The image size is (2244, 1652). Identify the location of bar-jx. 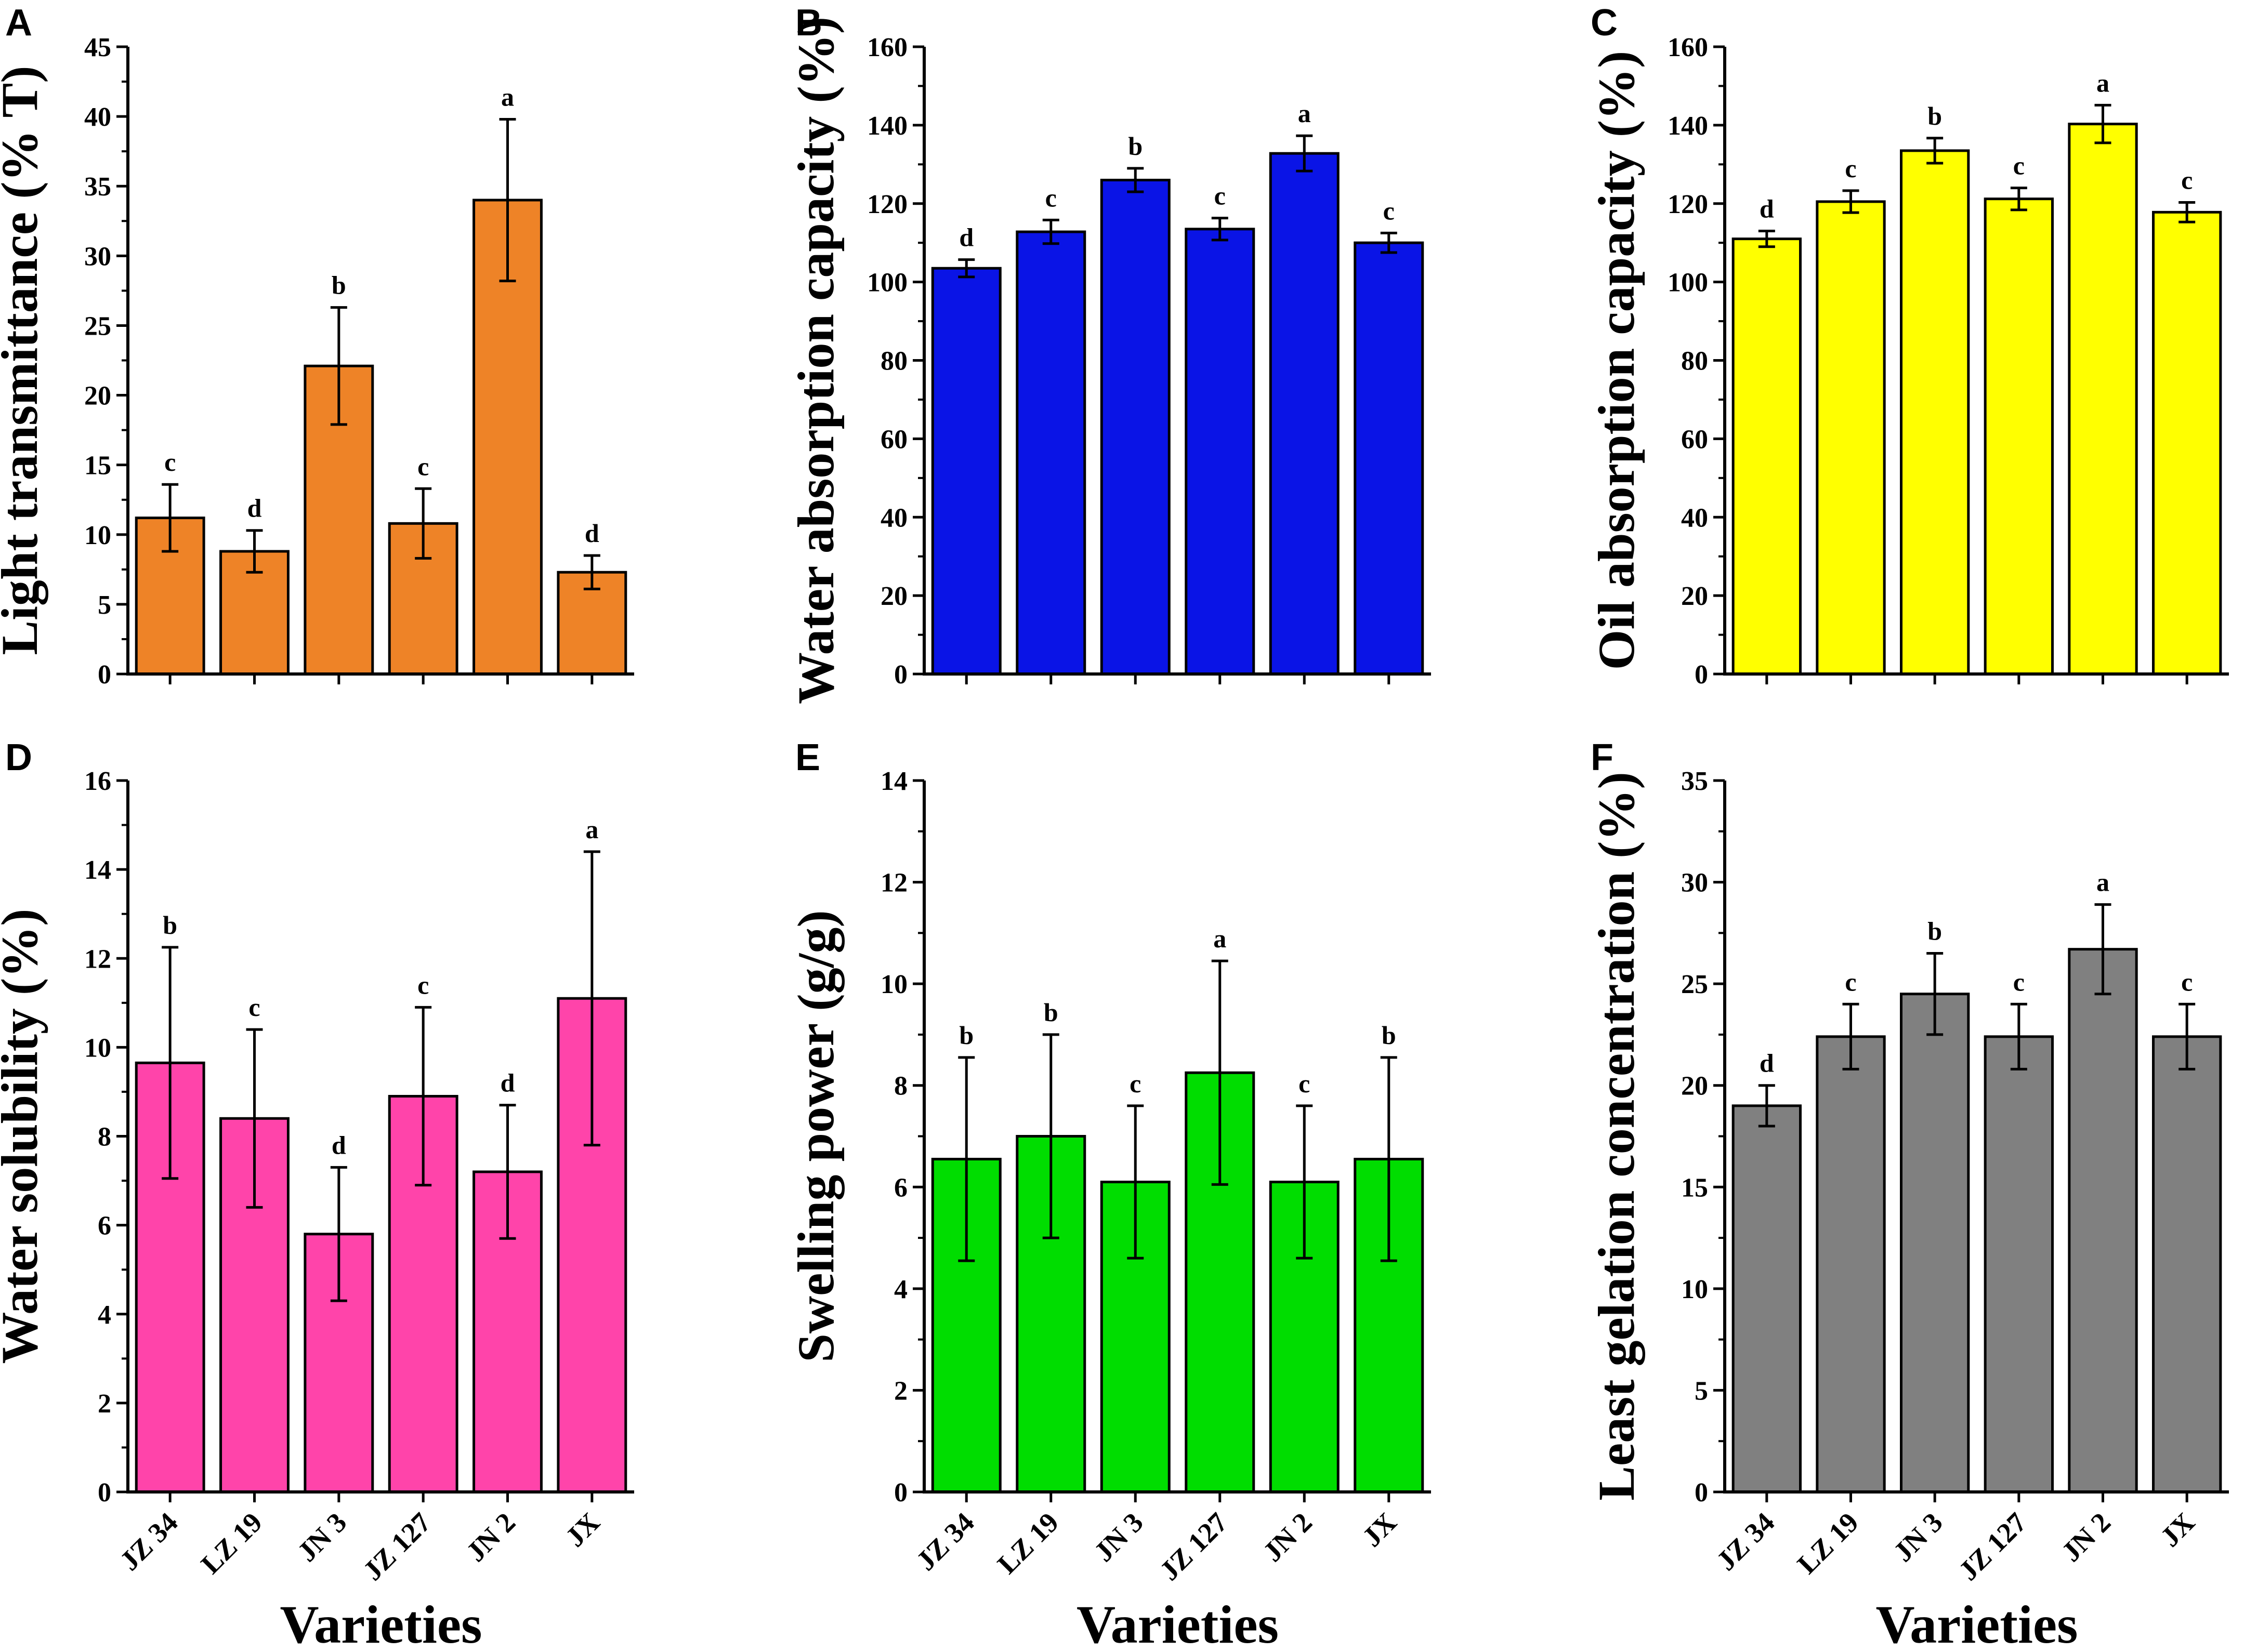
(2187, 443).